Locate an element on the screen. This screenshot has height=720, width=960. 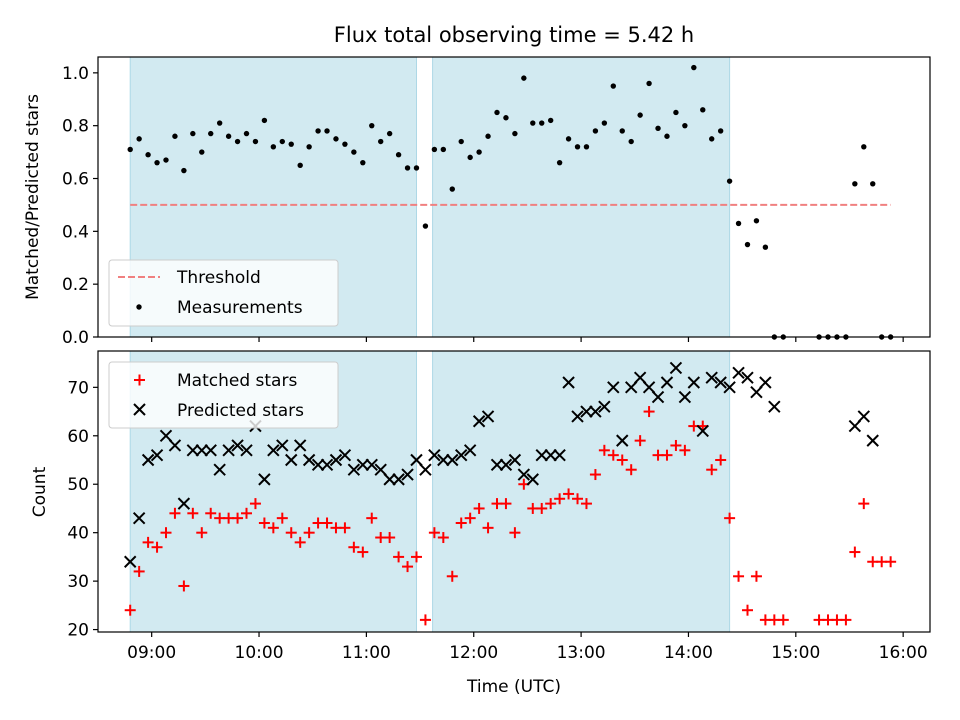
legend-measurements-swatch is located at coordinates (139, 307).